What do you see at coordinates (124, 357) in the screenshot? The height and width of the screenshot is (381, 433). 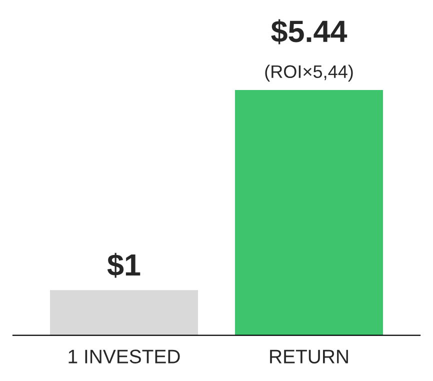 I see `x-tick-label: 1 INVESTED` at bounding box center [124, 357].